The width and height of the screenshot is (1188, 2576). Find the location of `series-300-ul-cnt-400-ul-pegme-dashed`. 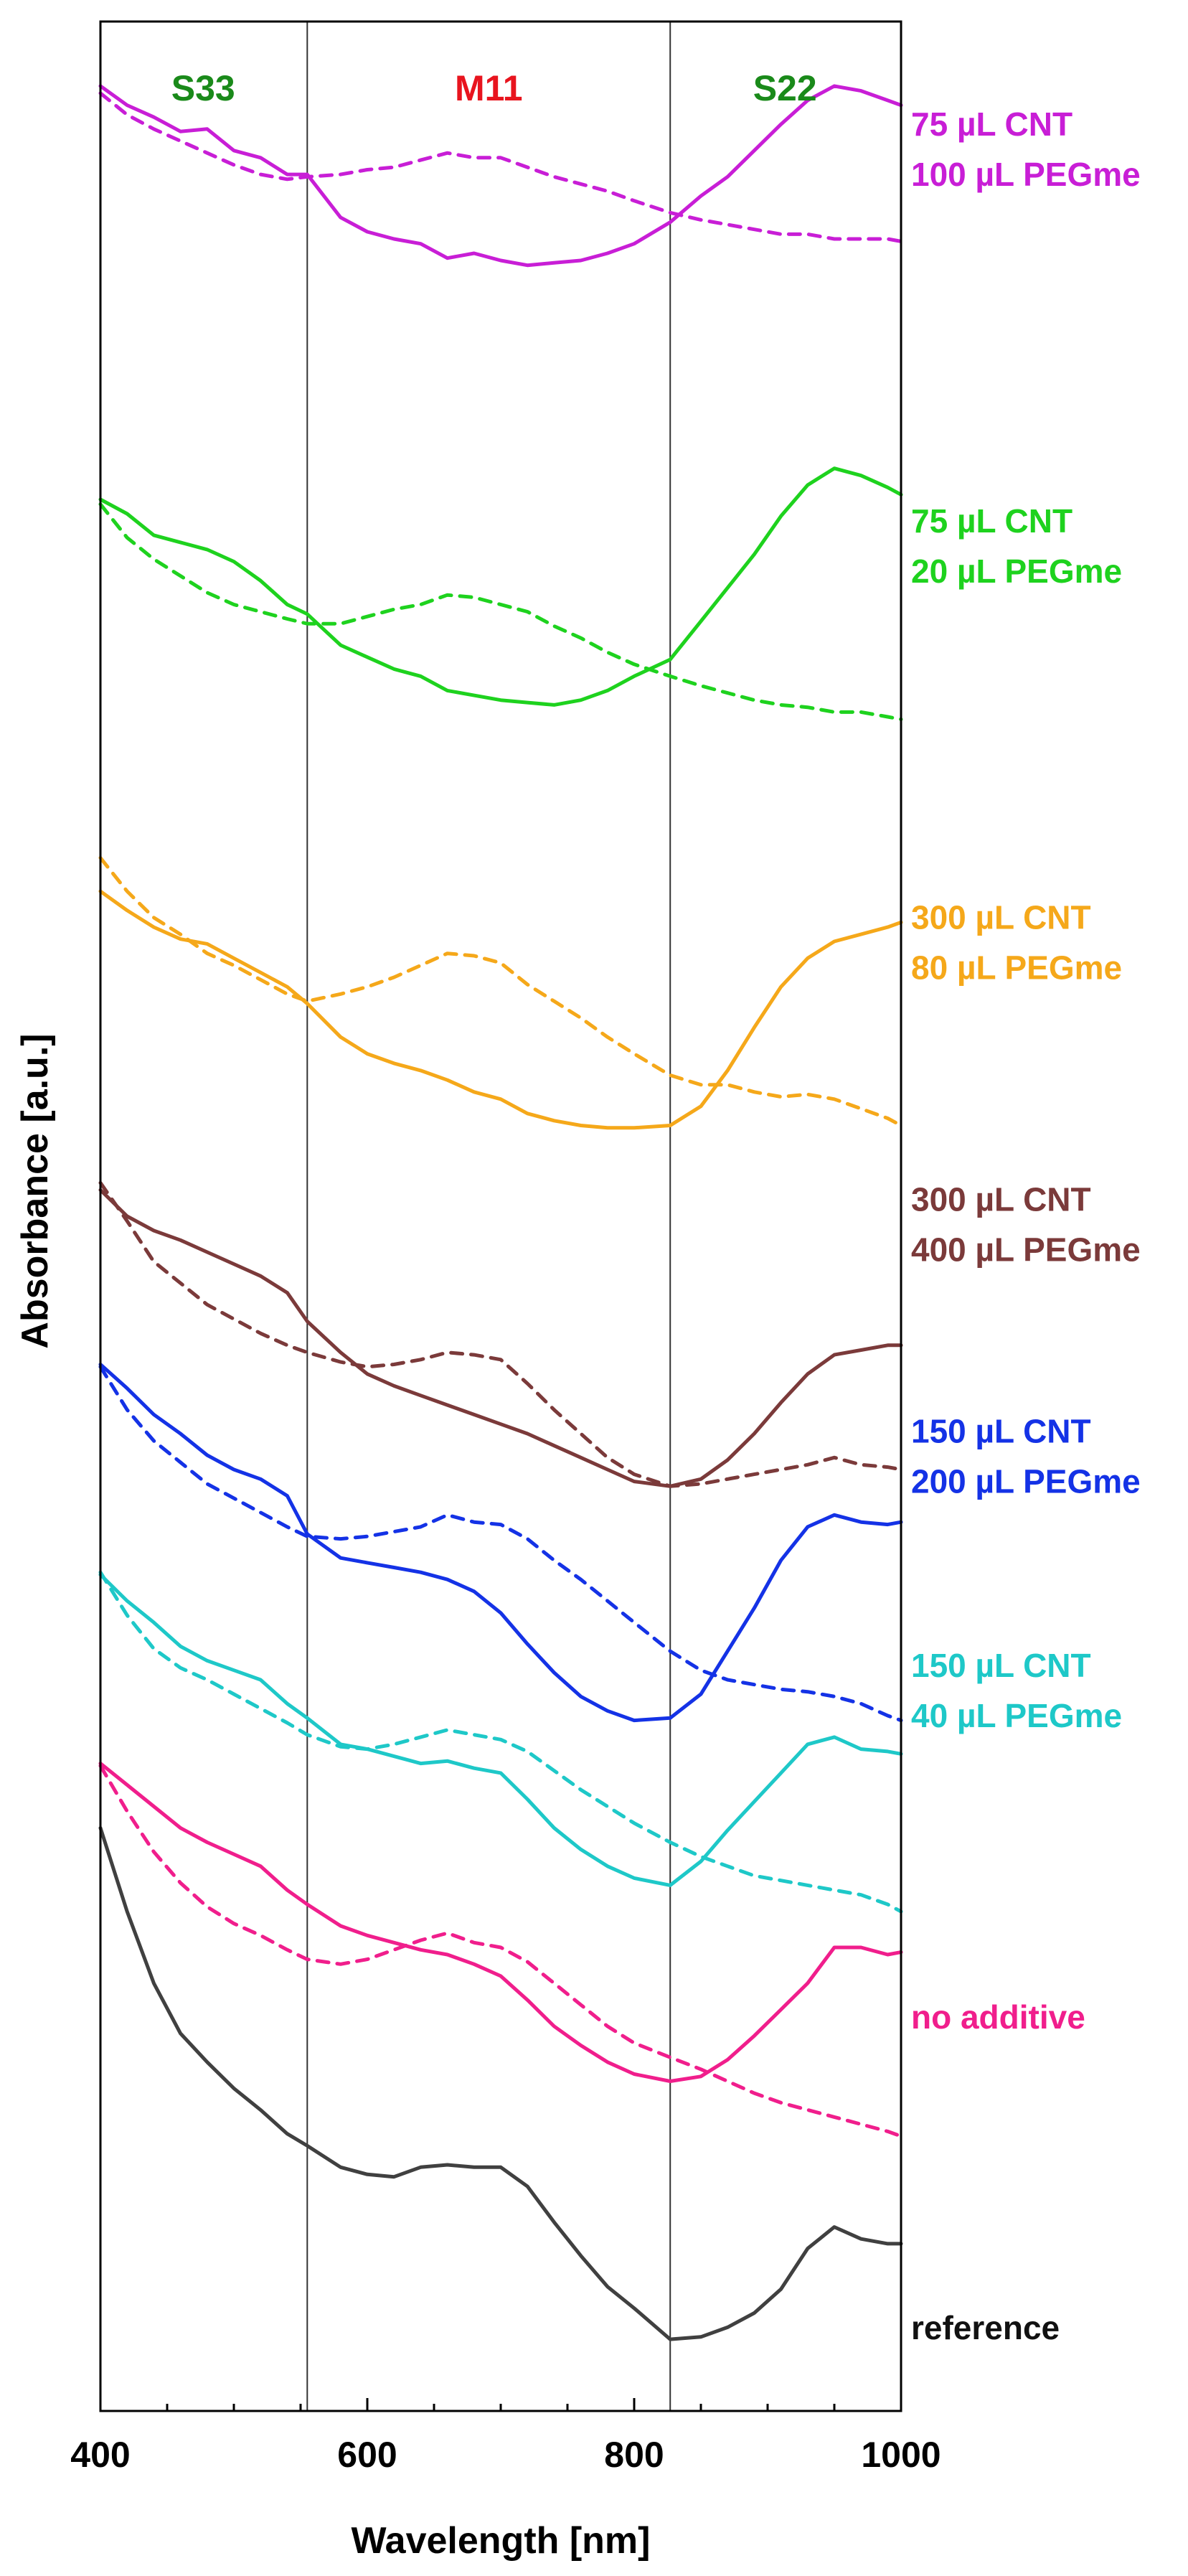

series-300-ul-cnt-400-ul-pegme-dashed is located at coordinates (501, 1334).